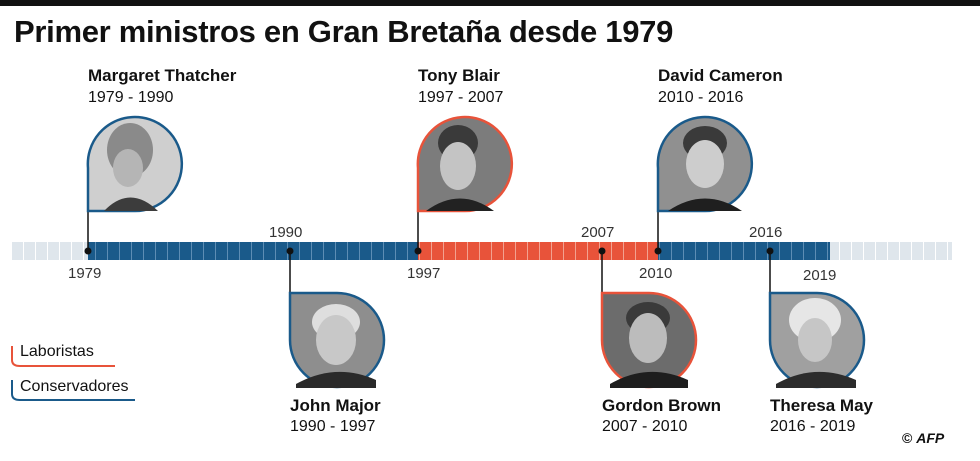 The width and height of the screenshot is (980, 461). Describe the element at coordinates (649, 340) in the screenshot. I see `portrait-brown` at that location.